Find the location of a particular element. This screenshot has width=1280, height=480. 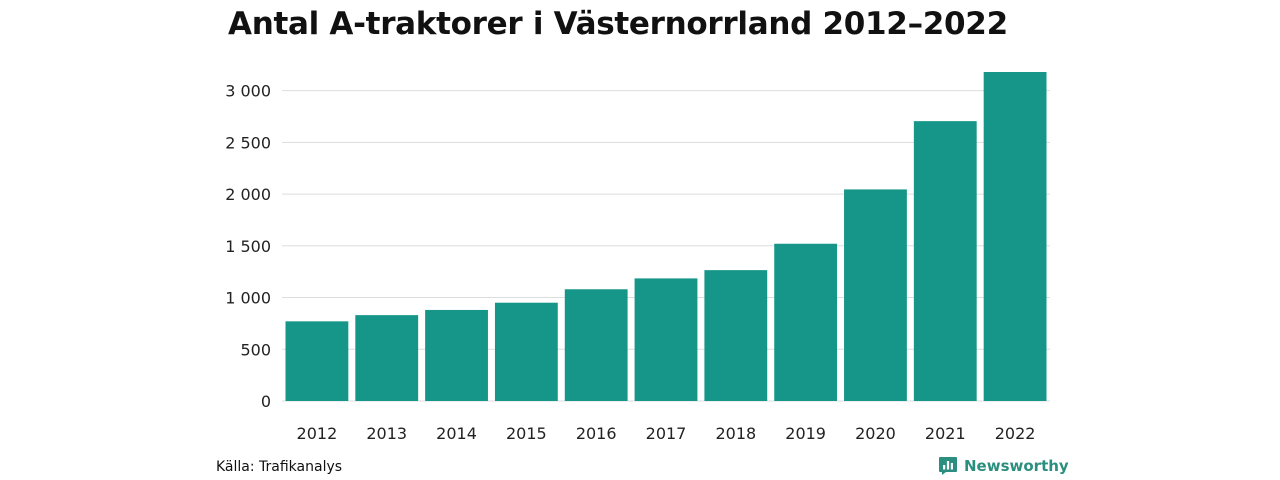

bar-2012 is located at coordinates (317, 361).